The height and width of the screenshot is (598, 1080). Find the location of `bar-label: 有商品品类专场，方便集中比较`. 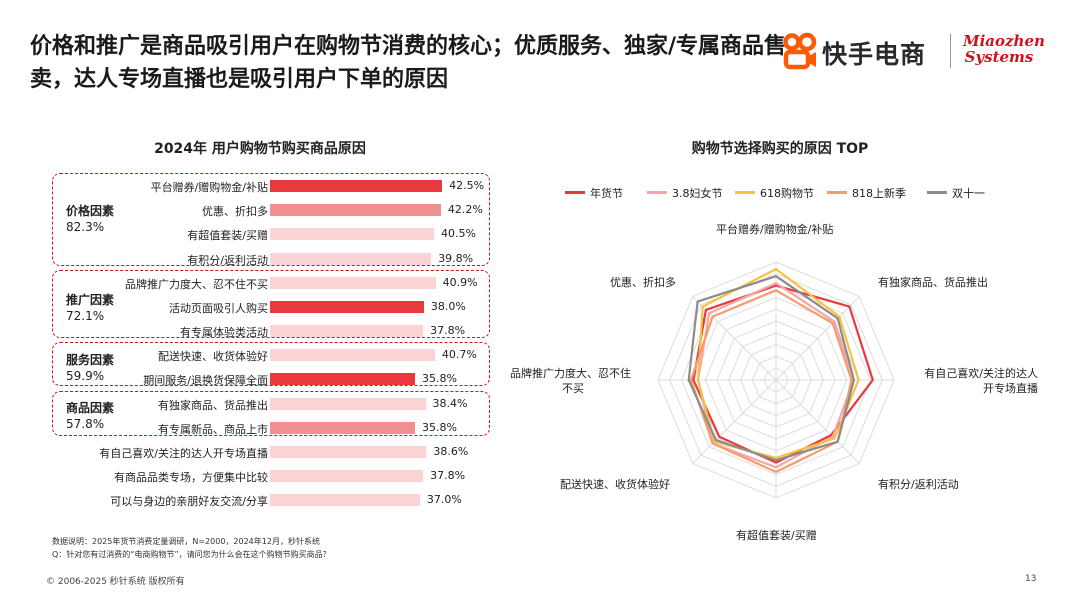

bar-label: 有商品品类专场，方便集中比较 is located at coordinates (191, 477).